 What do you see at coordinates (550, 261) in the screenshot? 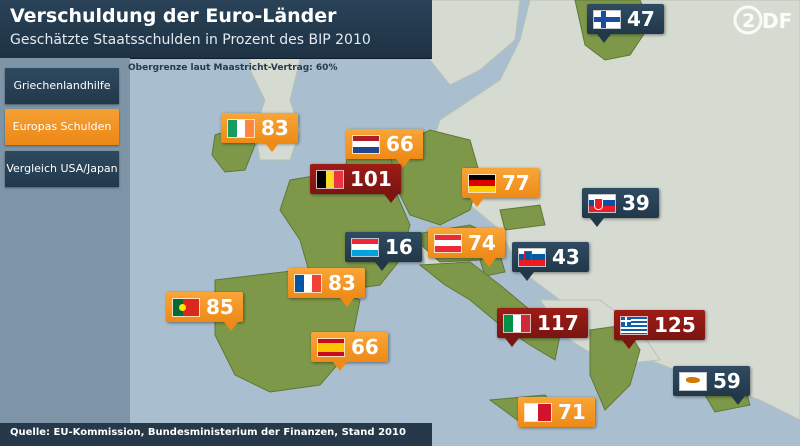
I see `badge-slovenia: 43` at bounding box center [550, 261].